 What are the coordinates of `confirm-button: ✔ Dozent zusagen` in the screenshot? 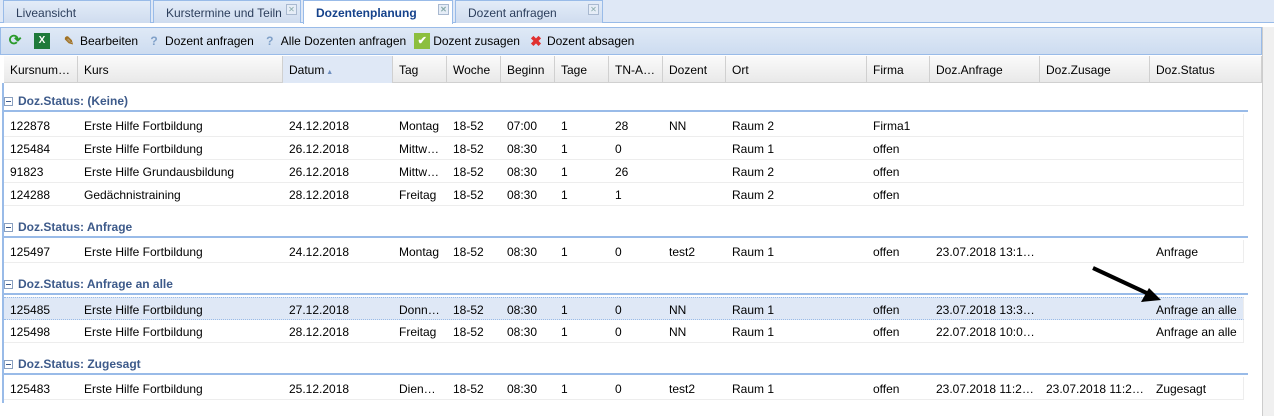 It's located at (467, 41).